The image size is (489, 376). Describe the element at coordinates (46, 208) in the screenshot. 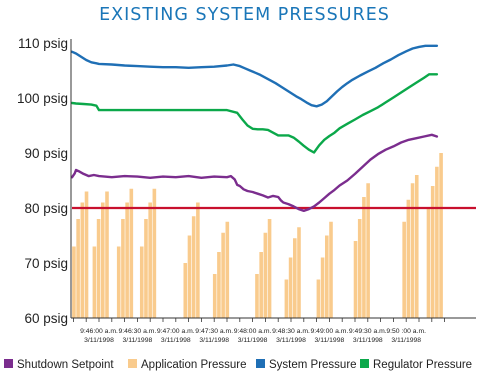

I see `y-tick-label: 80 psig` at that location.